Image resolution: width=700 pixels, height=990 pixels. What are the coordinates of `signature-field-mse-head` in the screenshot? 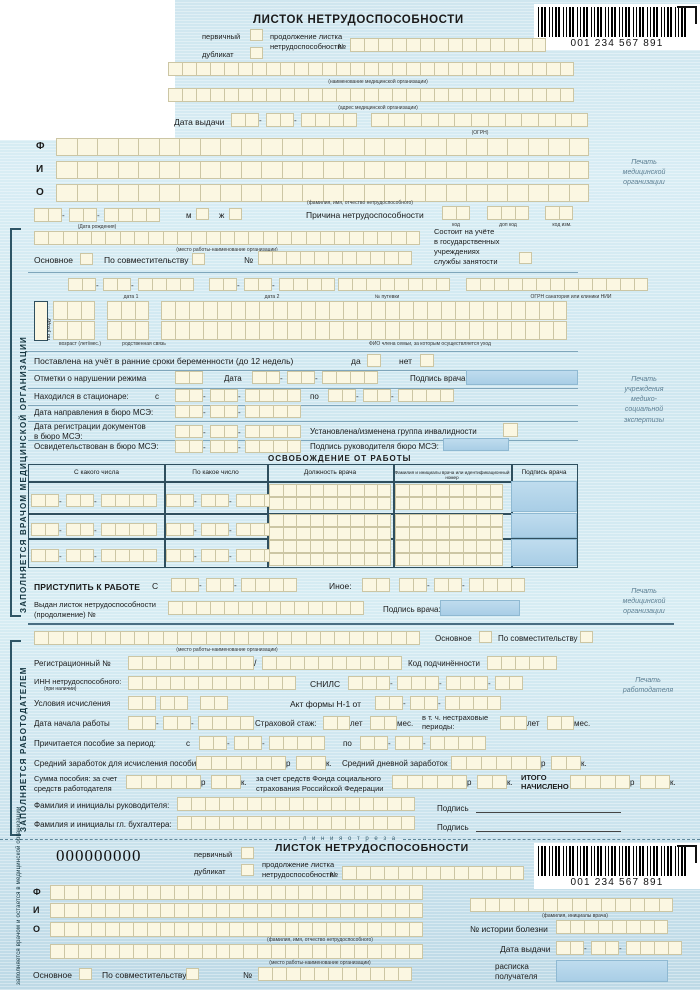 It's located at (476, 444).